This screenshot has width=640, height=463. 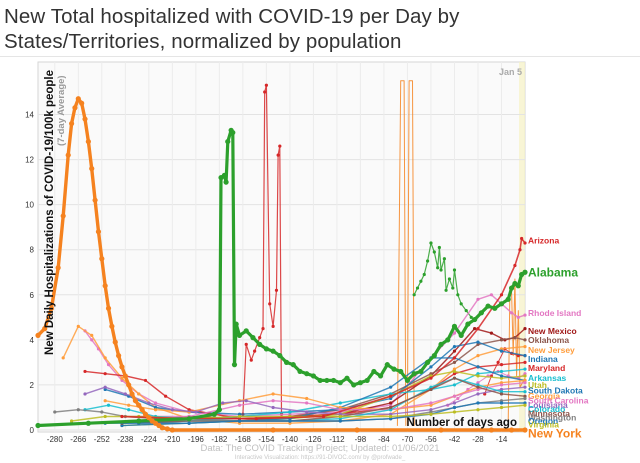 I want to click on series-louisiana, so click(x=305, y=400).